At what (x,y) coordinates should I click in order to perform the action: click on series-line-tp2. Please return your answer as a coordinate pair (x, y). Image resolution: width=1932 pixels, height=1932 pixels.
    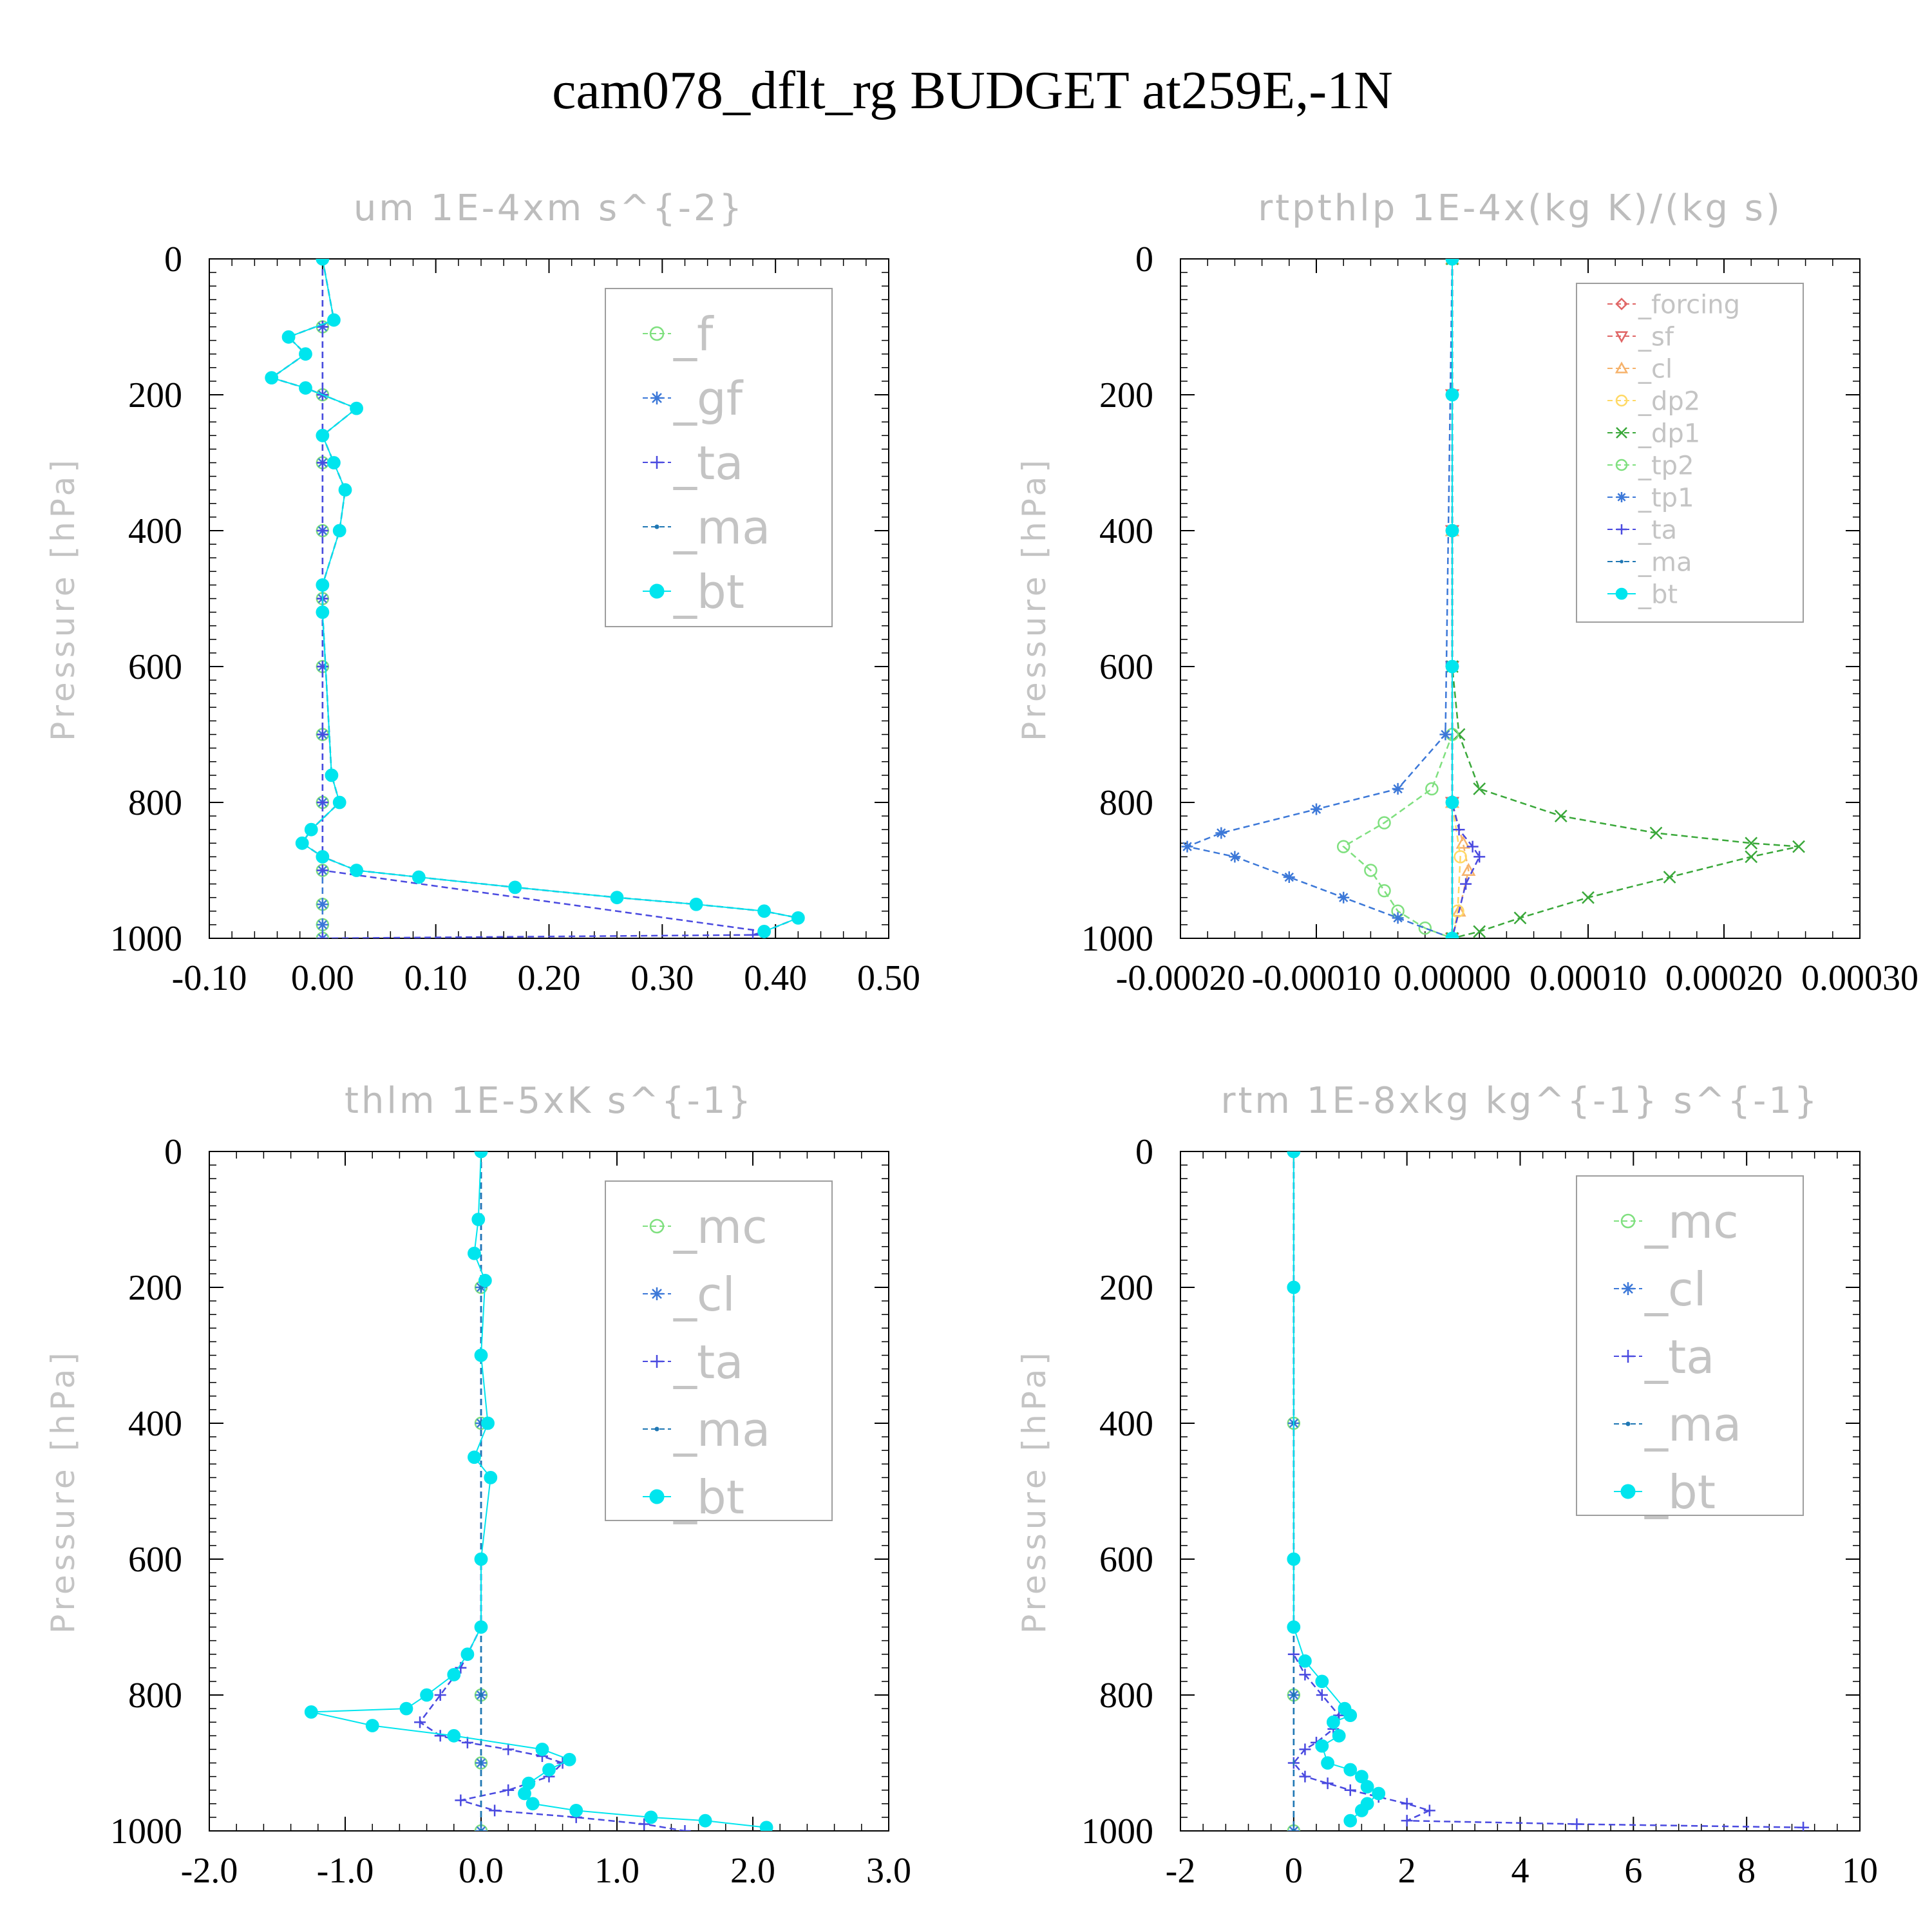
    Looking at the image, I should click on (1398, 598).